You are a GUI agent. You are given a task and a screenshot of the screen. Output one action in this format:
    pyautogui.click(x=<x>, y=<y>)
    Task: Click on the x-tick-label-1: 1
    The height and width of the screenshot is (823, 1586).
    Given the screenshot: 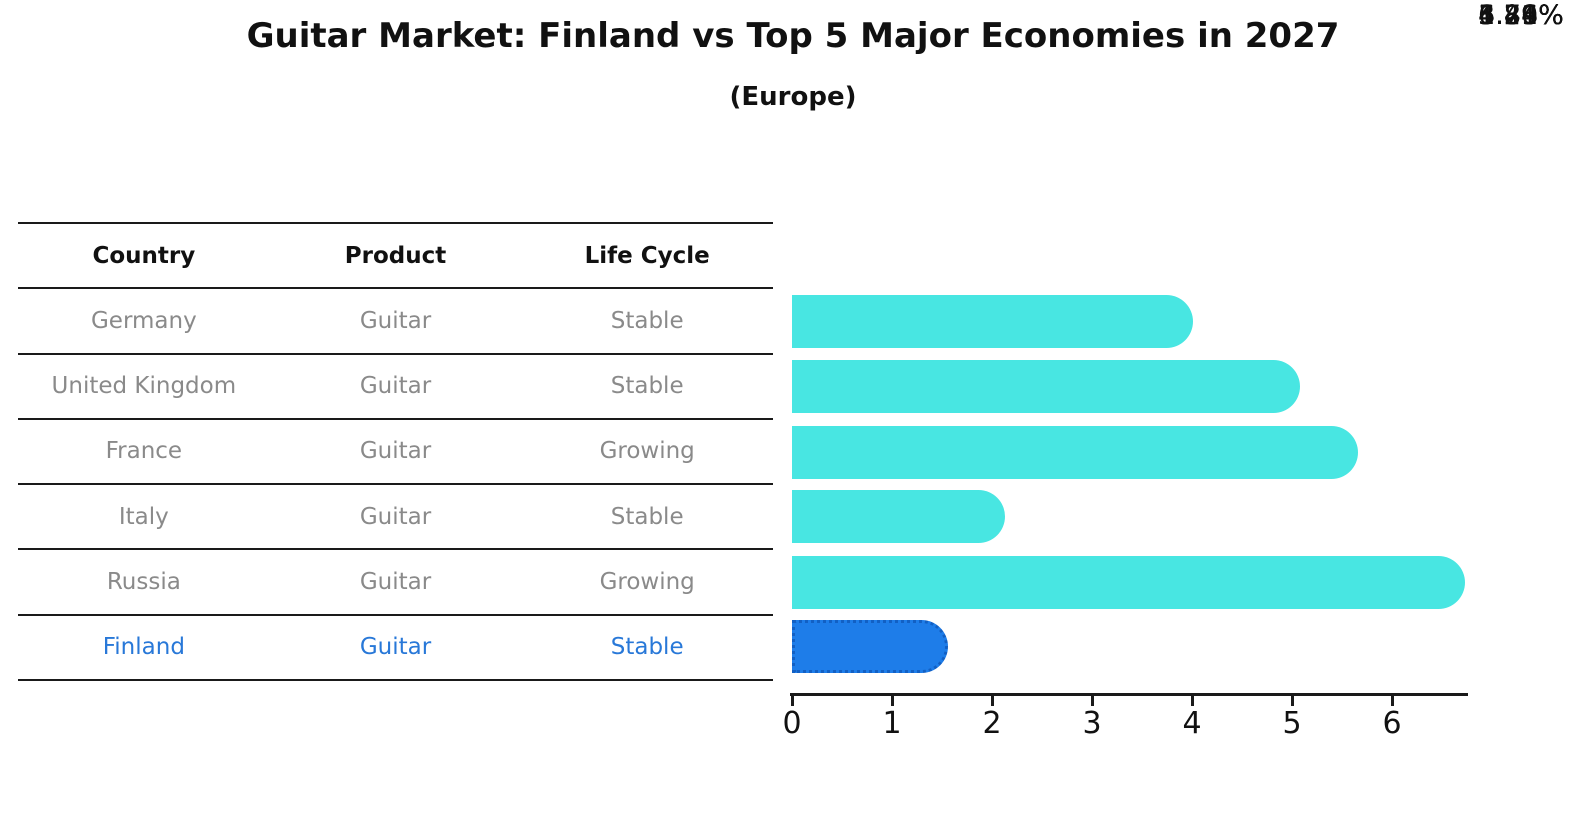 What is the action you would take?
    pyautogui.click(x=892, y=723)
    